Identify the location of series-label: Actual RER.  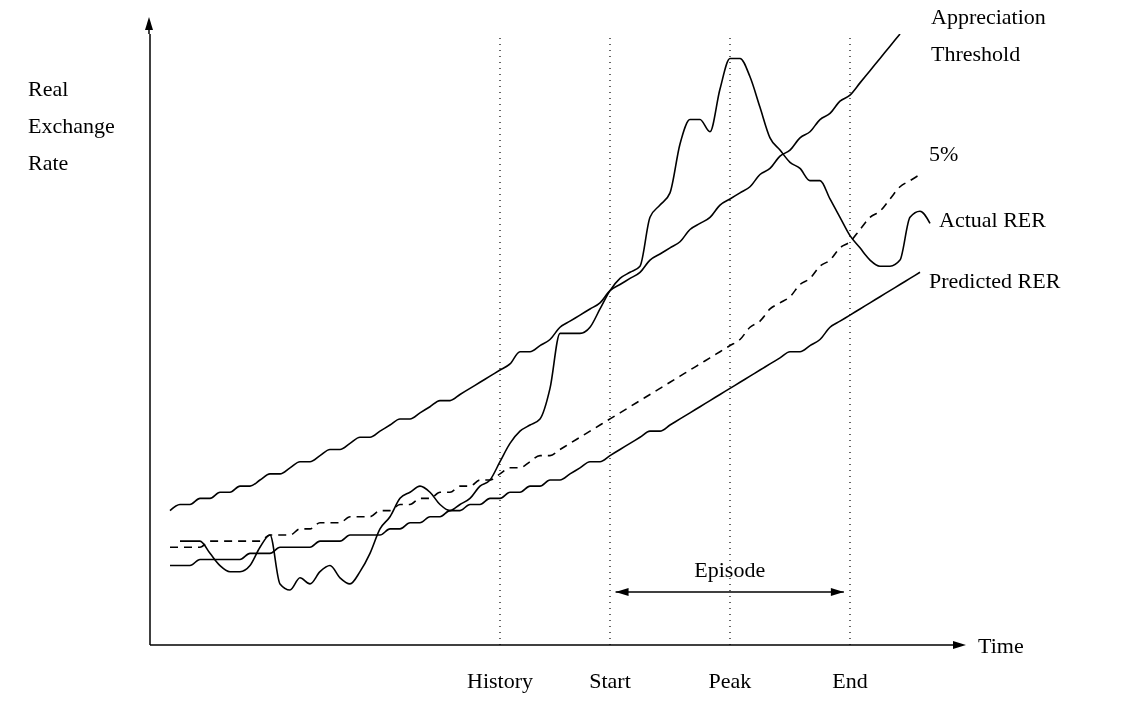
(993, 220).